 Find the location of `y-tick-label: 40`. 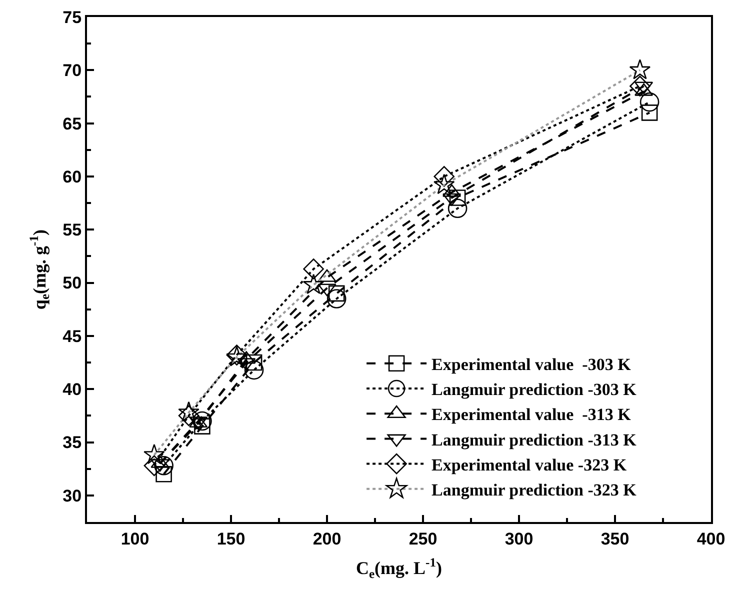

y-tick-label: 40 is located at coordinates (72, 390).